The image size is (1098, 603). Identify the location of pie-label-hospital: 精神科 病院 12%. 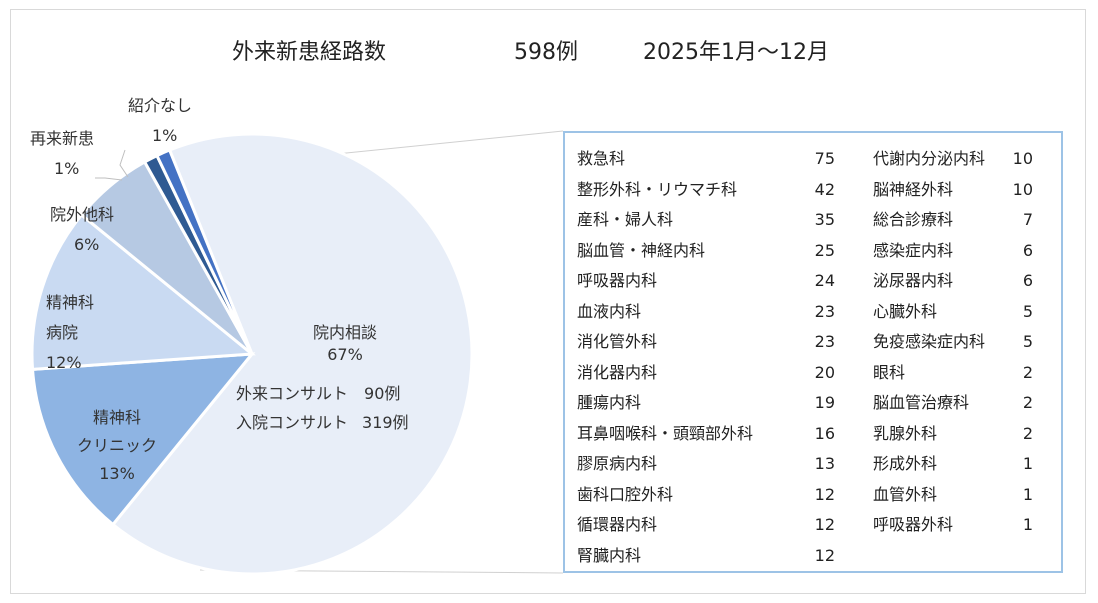
(78, 333).